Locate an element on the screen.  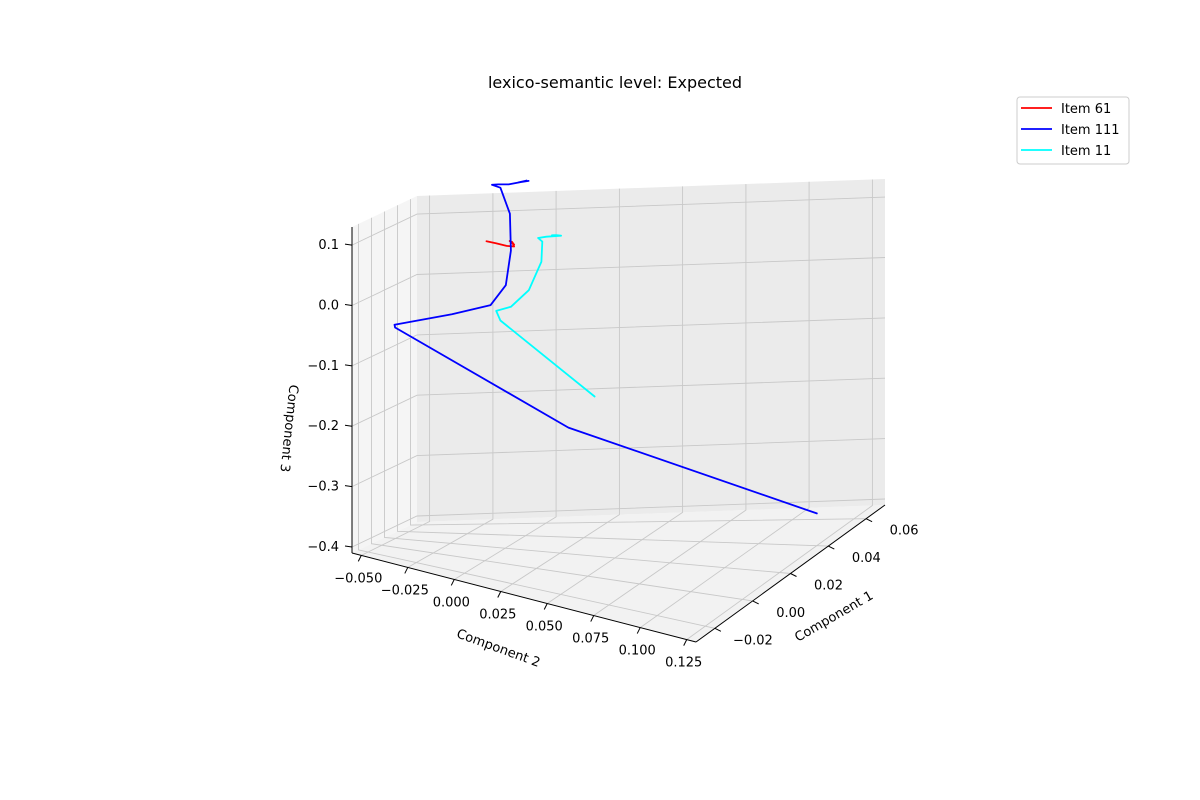
floor-pane is located at coordinates (618, 573).